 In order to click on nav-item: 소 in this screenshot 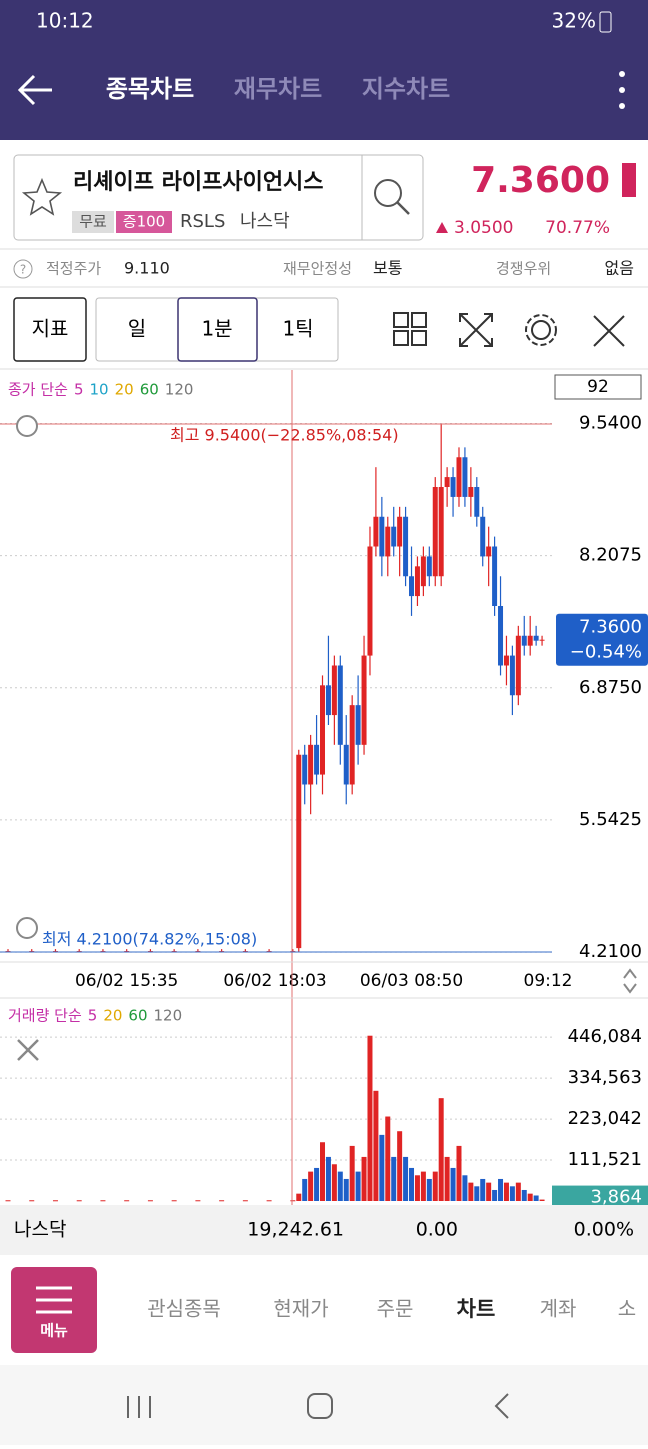, I will do `click(627, 1309)`.